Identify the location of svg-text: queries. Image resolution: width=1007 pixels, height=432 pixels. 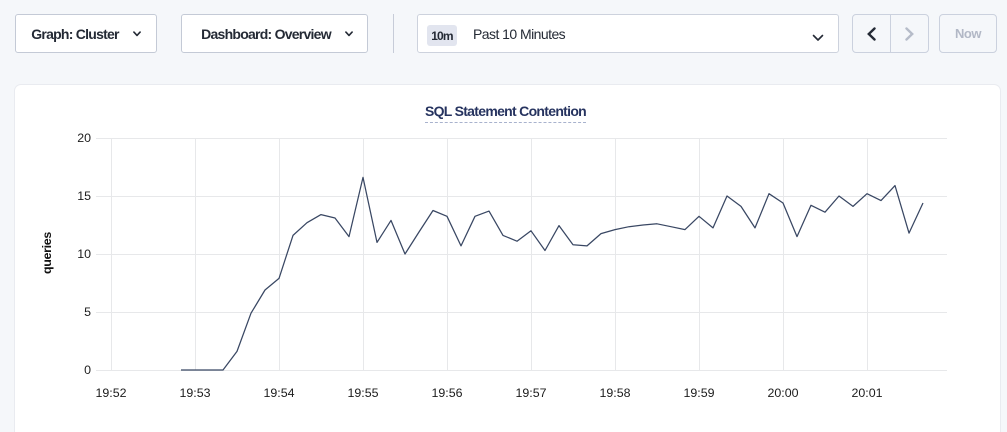
(47, 253).